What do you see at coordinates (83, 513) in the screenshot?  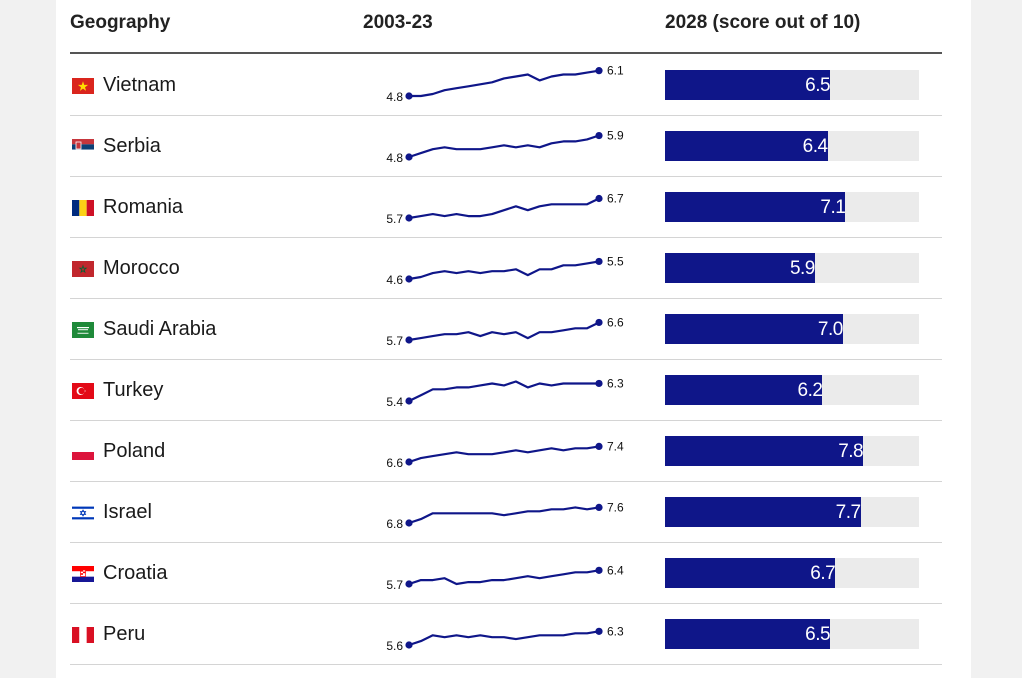 I see `israel-flag` at bounding box center [83, 513].